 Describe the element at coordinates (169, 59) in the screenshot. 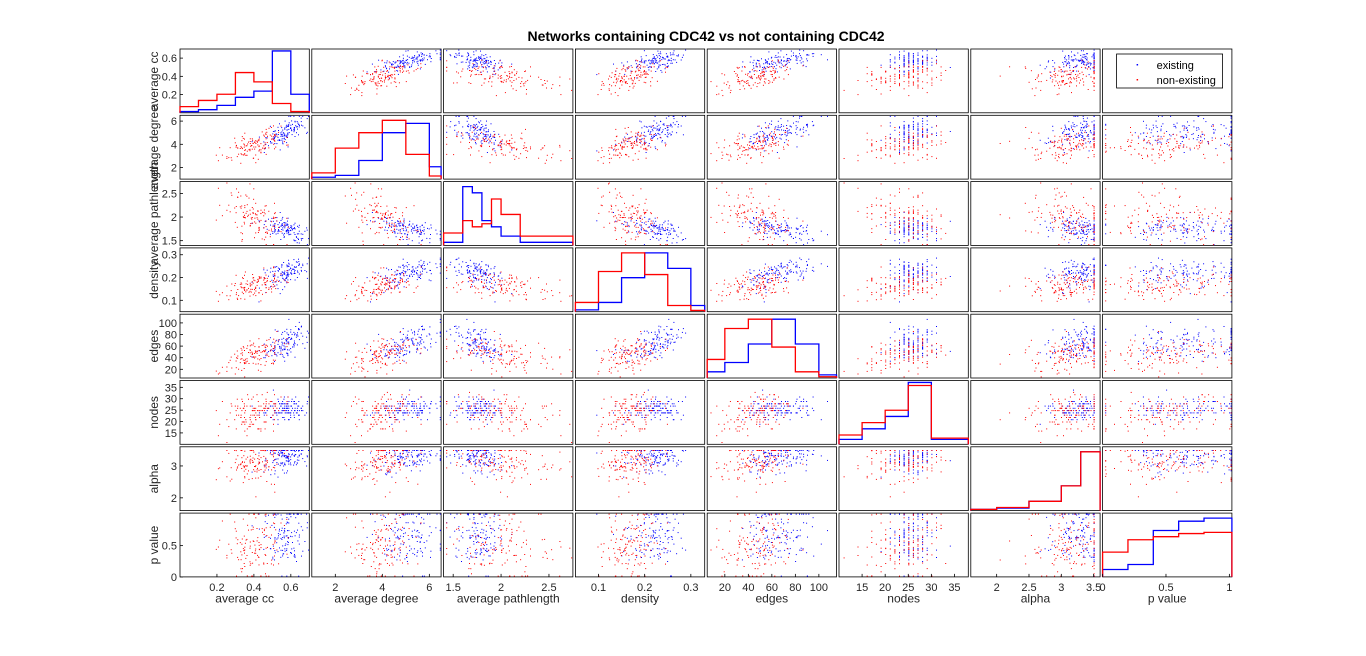

I see `y-tick-label: 0.6` at that location.